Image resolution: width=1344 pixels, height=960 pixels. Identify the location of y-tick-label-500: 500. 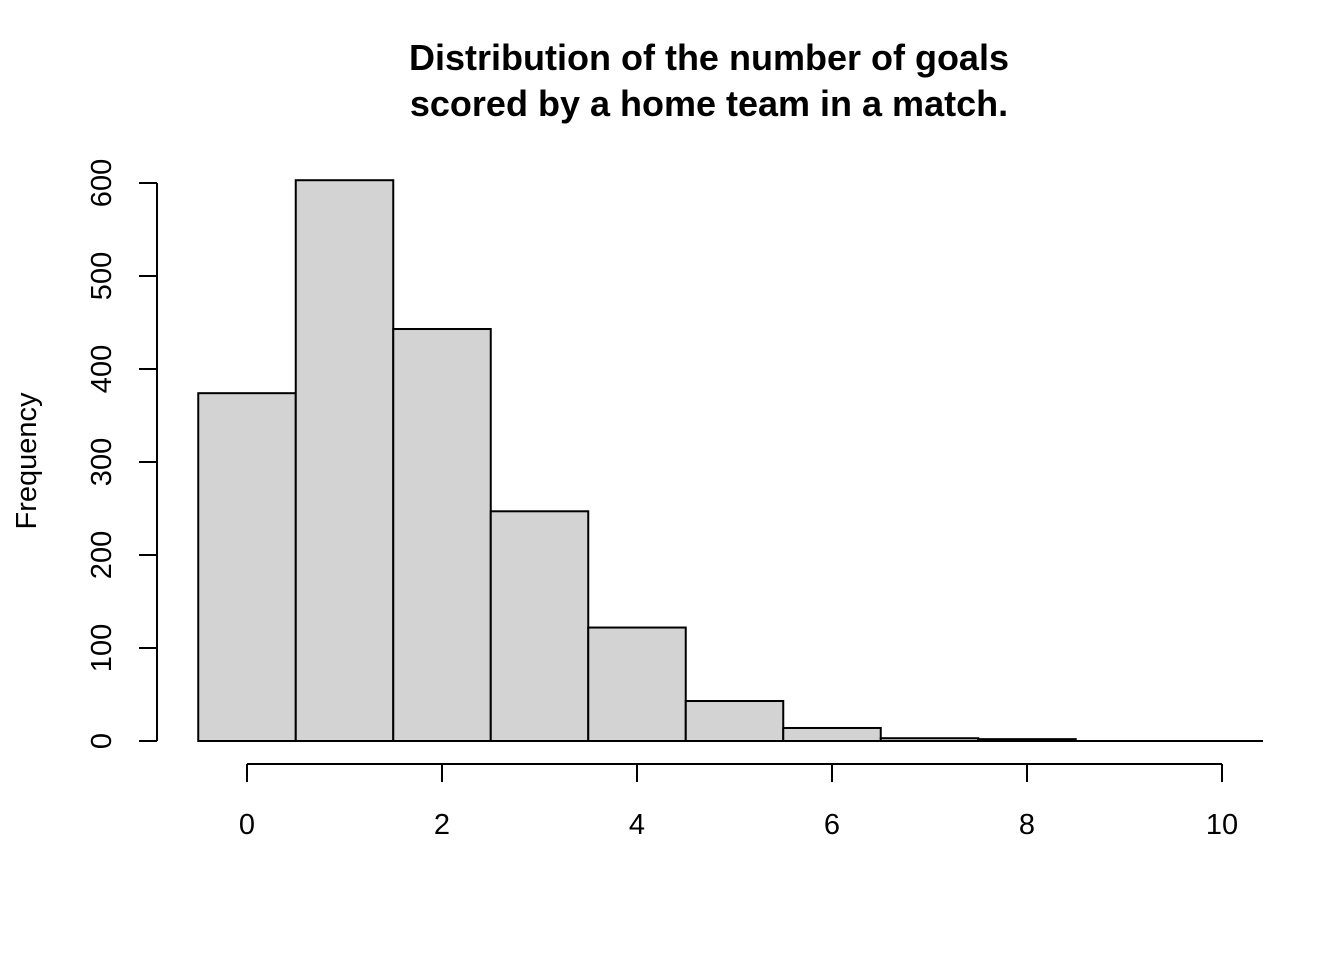
(102, 276).